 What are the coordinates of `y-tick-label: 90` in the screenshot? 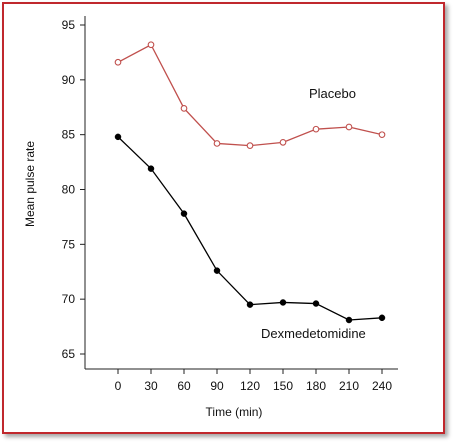 It's located at (69, 80).